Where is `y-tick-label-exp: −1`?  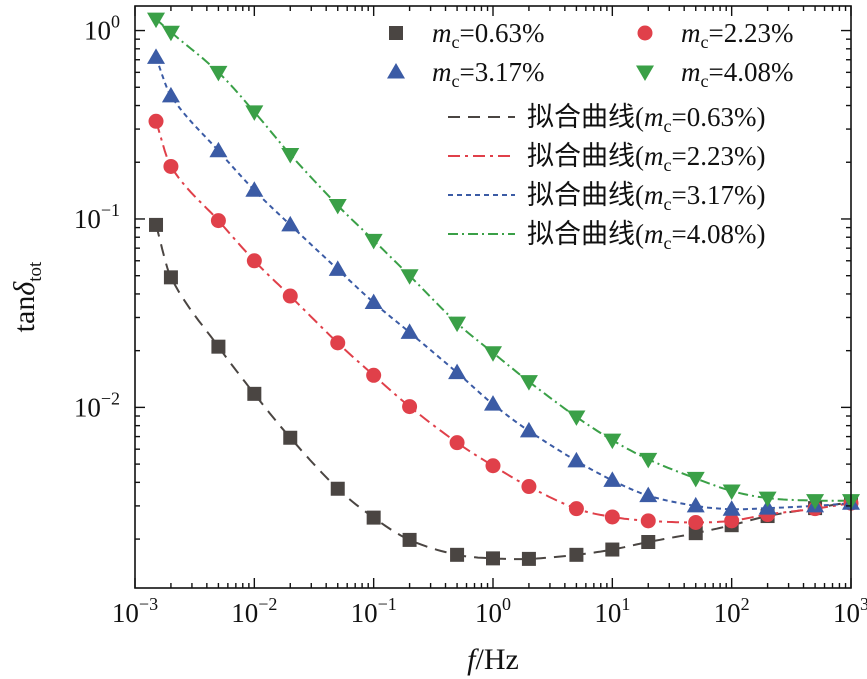
y-tick-label-exp: −1 is located at coordinates (110, 210).